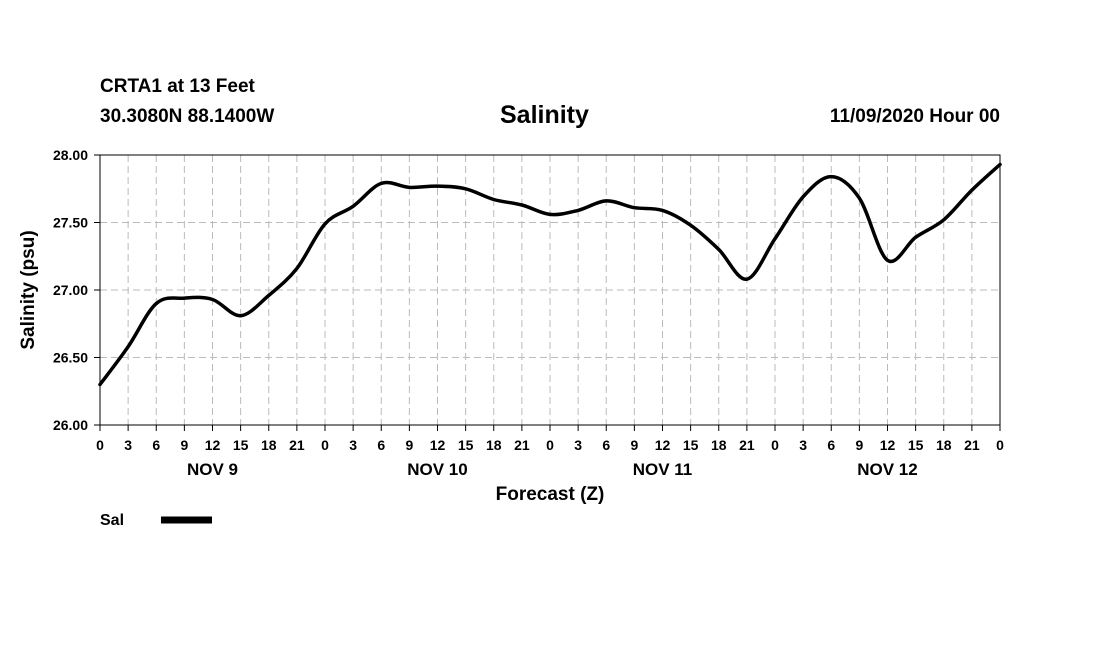  I want to click on y-tick-label: 27.00, so click(70, 290).